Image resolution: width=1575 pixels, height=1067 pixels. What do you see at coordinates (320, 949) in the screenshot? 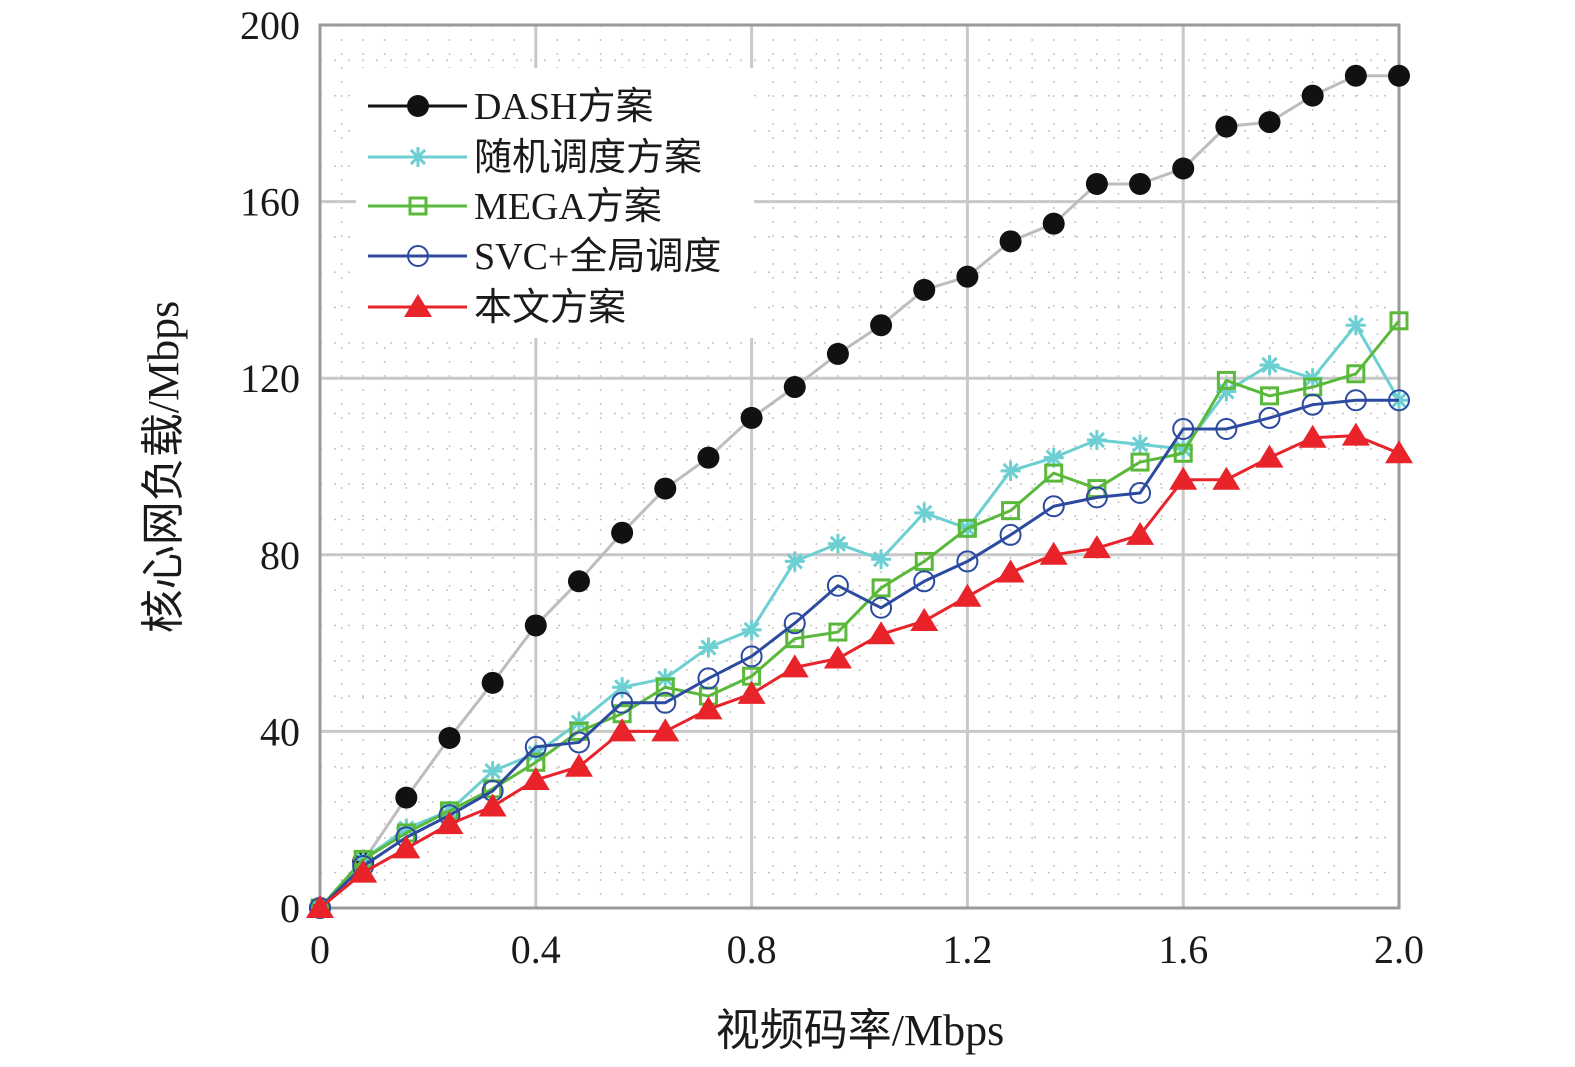
I see `x-tick-label: 0` at bounding box center [320, 949].